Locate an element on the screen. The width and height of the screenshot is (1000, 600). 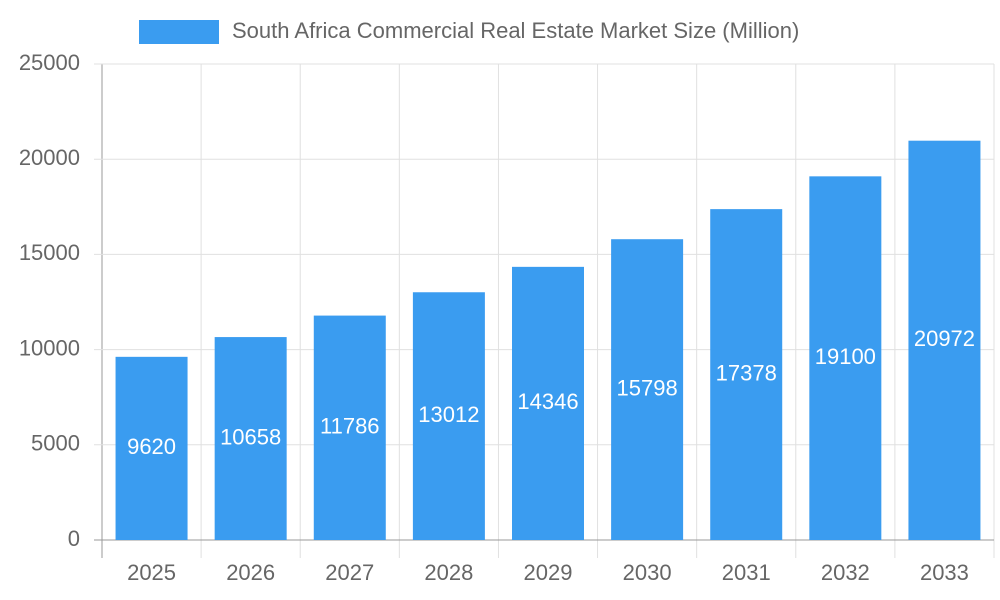
data-label: 19100 is located at coordinates (845, 356).